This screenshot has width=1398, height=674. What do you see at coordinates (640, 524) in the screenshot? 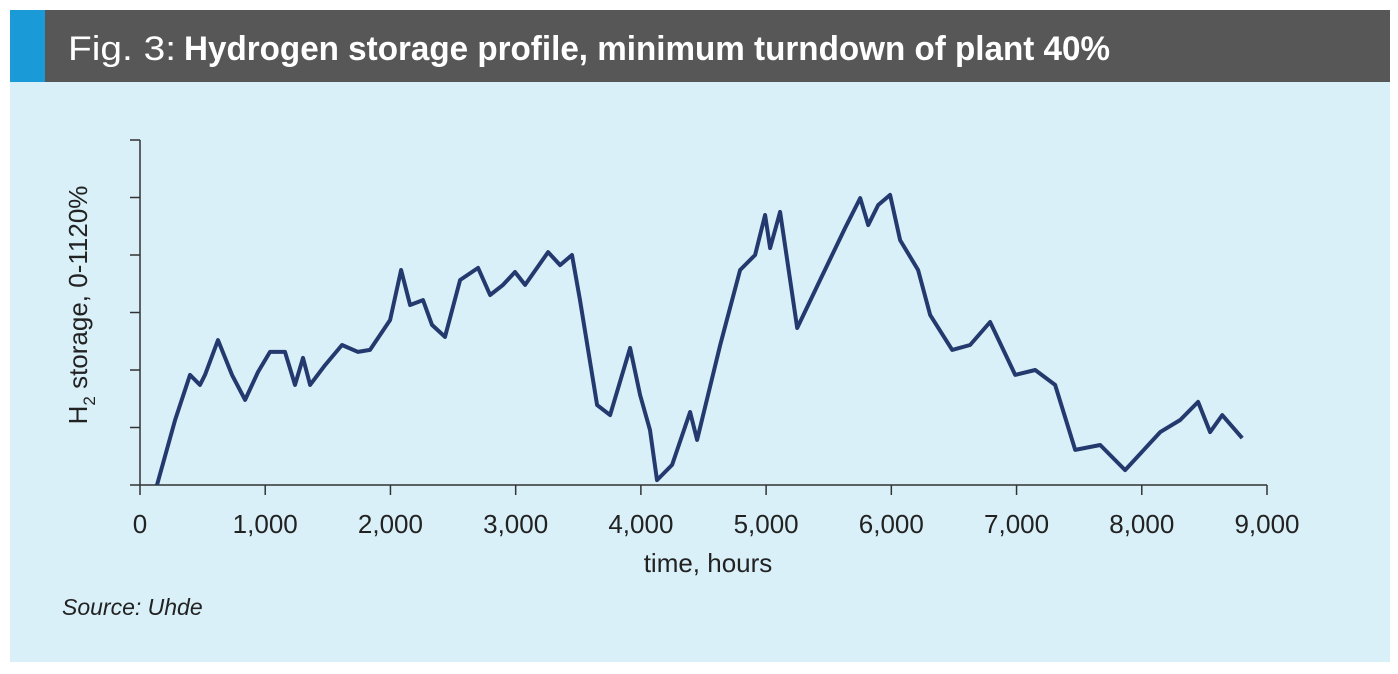
I see `x-tick-label: 4,000` at bounding box center [640, 524].